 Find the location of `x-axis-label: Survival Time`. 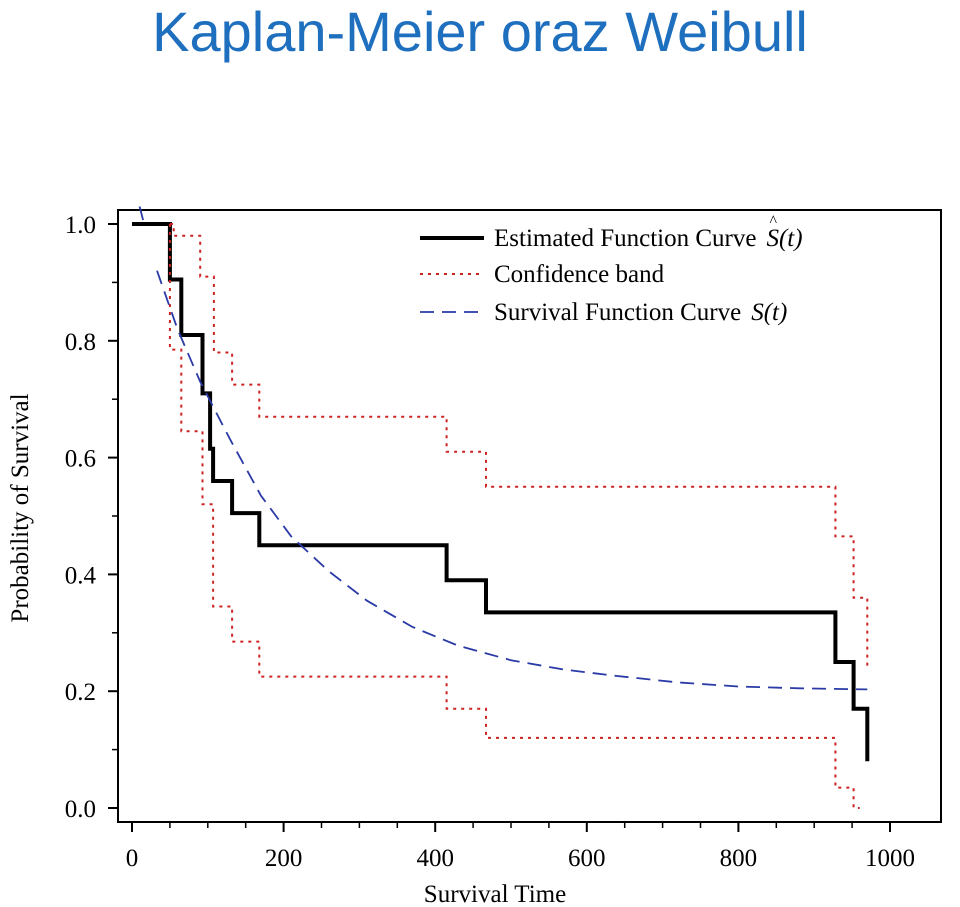

x-axis-label: Survival Time is located at coordinates (495, 894).